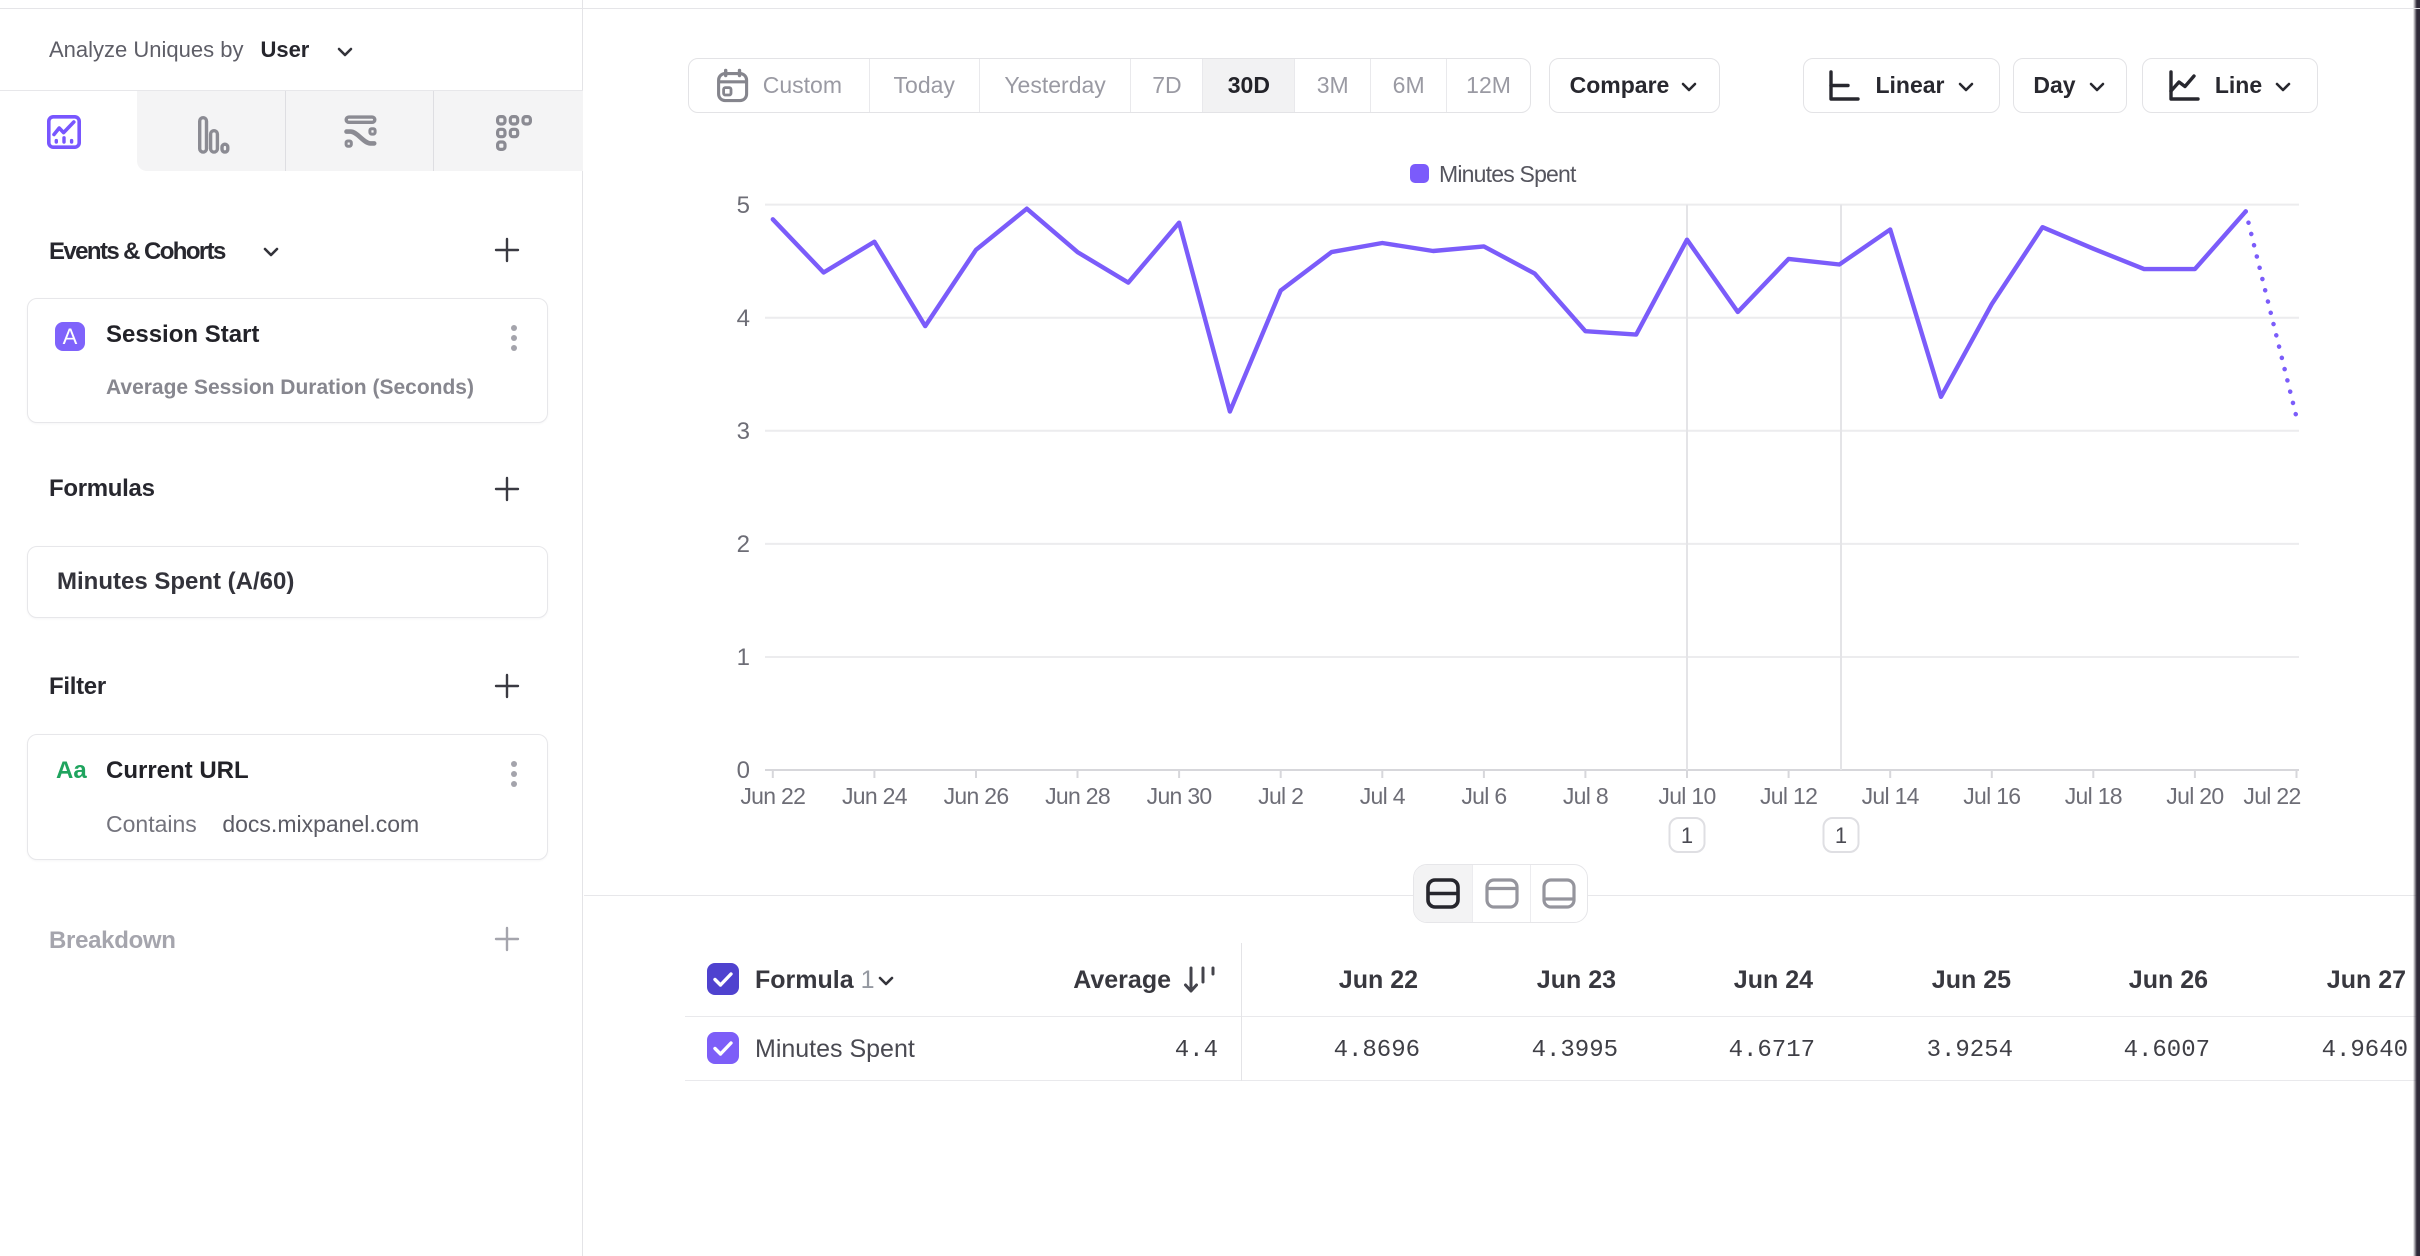 The width and height of the screenshot is (2420, 1256). I want to click on svg-text: Jul 22, so click(2271, 796).